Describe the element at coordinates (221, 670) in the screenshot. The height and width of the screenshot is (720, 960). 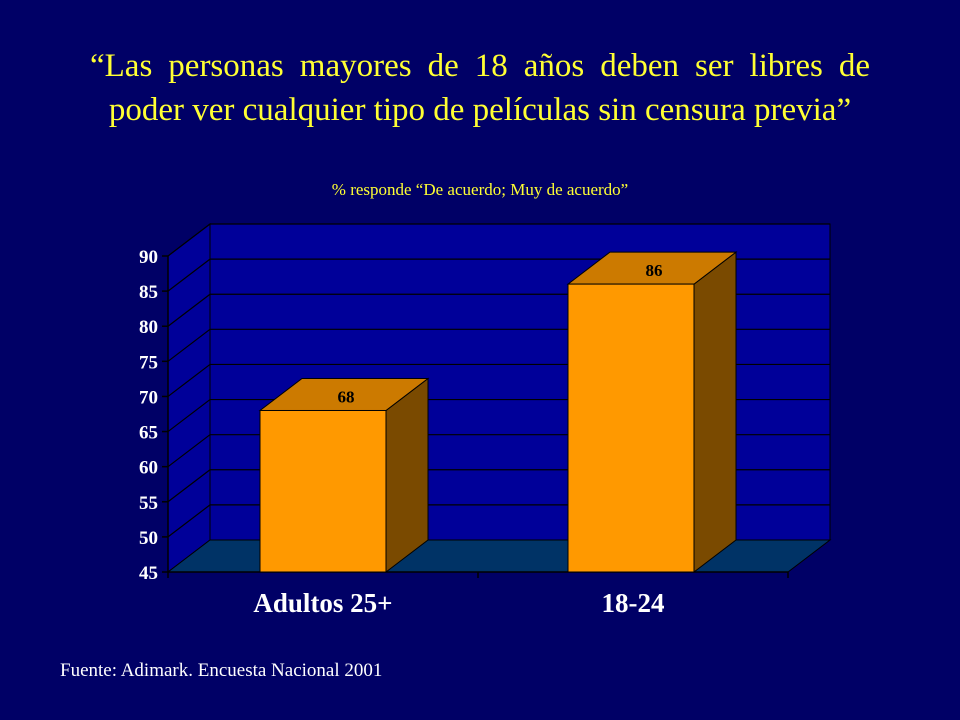
I see `source-note: Fuente: Adimark. Encuesta Nacional 2001` at that location.